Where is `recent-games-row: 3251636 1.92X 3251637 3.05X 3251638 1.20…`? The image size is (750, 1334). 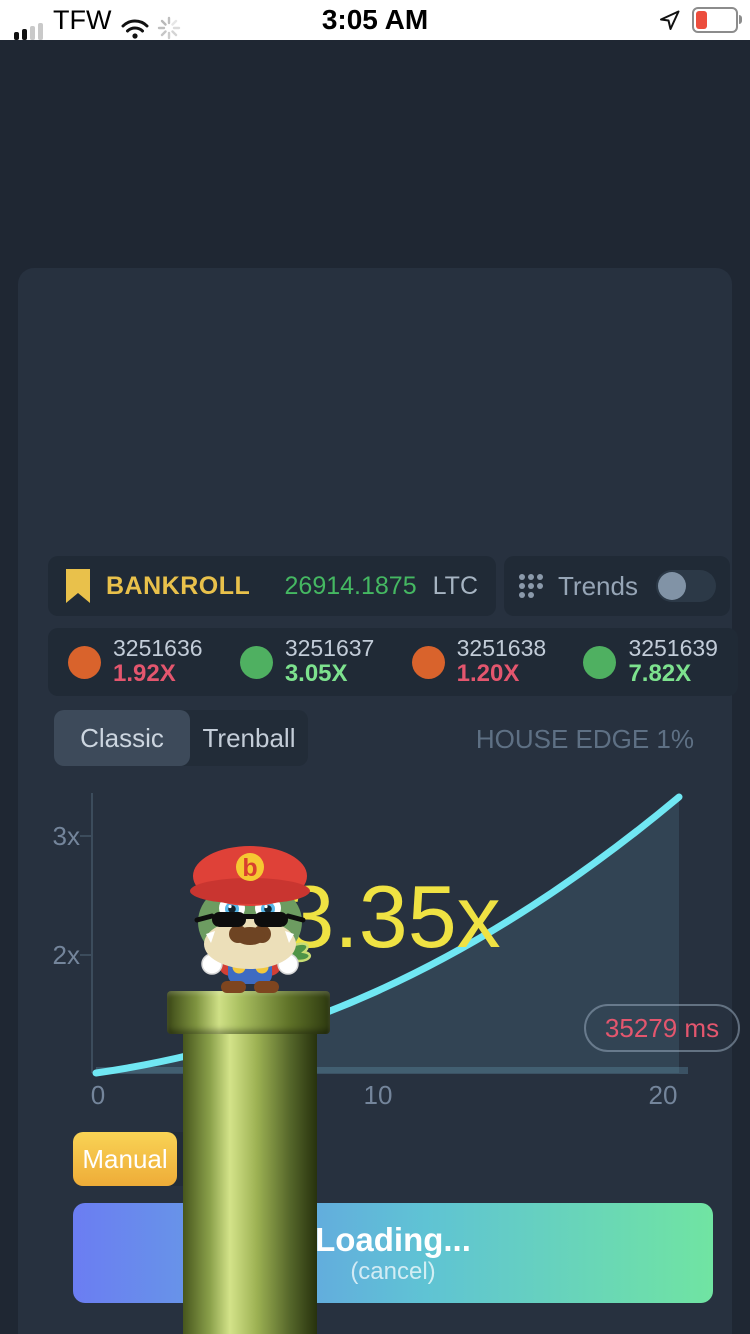 recent-games-row: 3251636 1.92X 3251637 3.05X 3251638 1.20… is located at coordinates (393, 662).